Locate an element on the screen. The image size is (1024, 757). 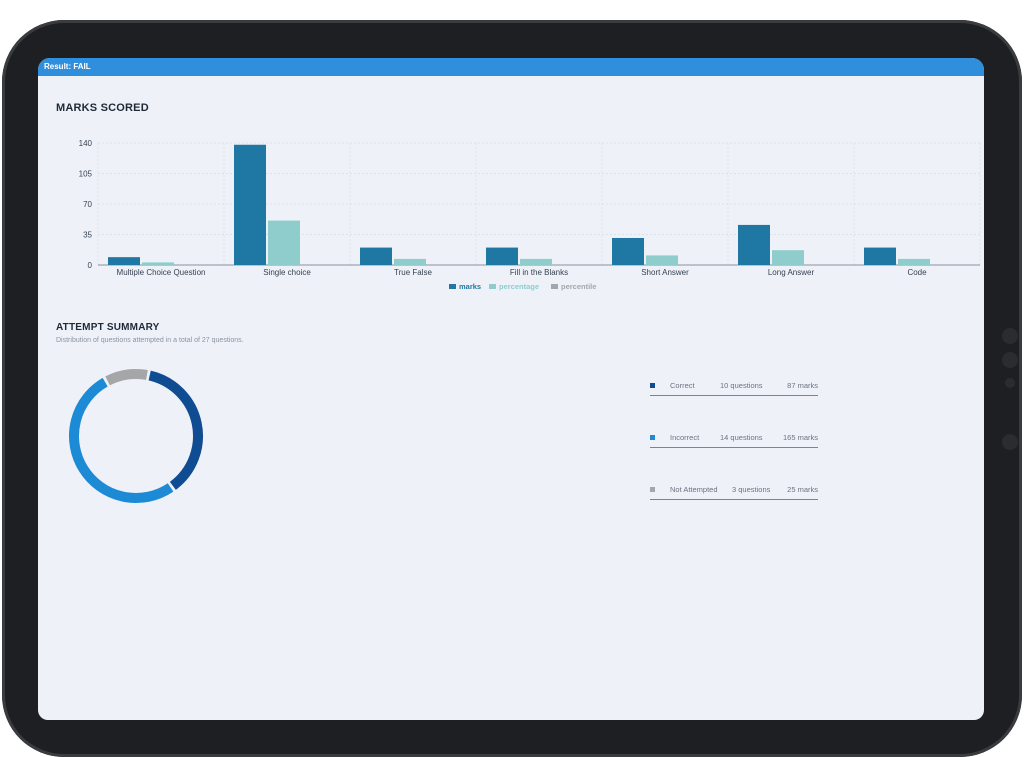
legend-questions: 10 questions is located at coordinates (741, 385).